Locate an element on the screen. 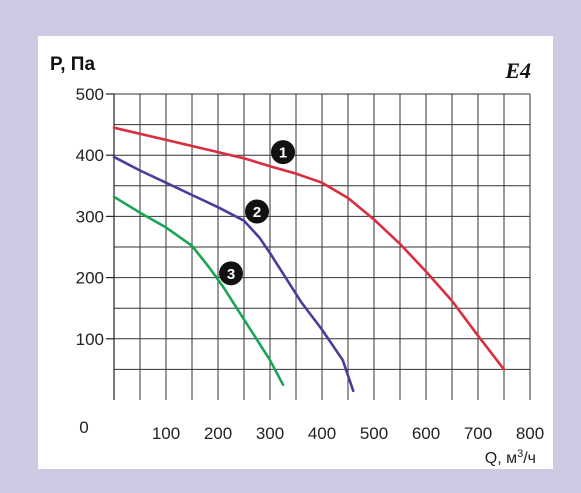  x-tick-label: 200 is located at coordinates (218, 433).